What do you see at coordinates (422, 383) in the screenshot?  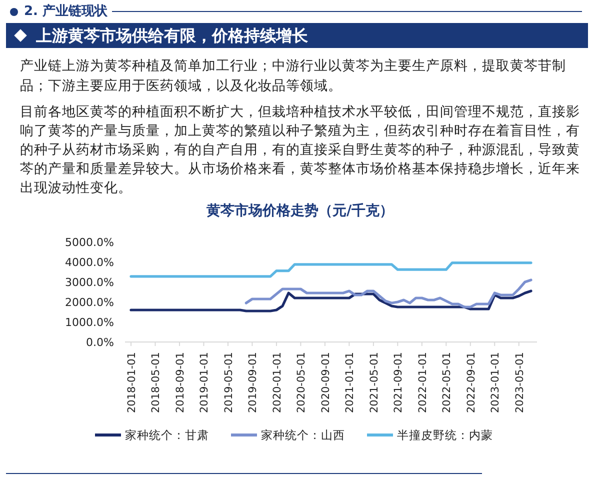 I see `x-tick-label: 2022-01-01` at bounding box center [422, 383].